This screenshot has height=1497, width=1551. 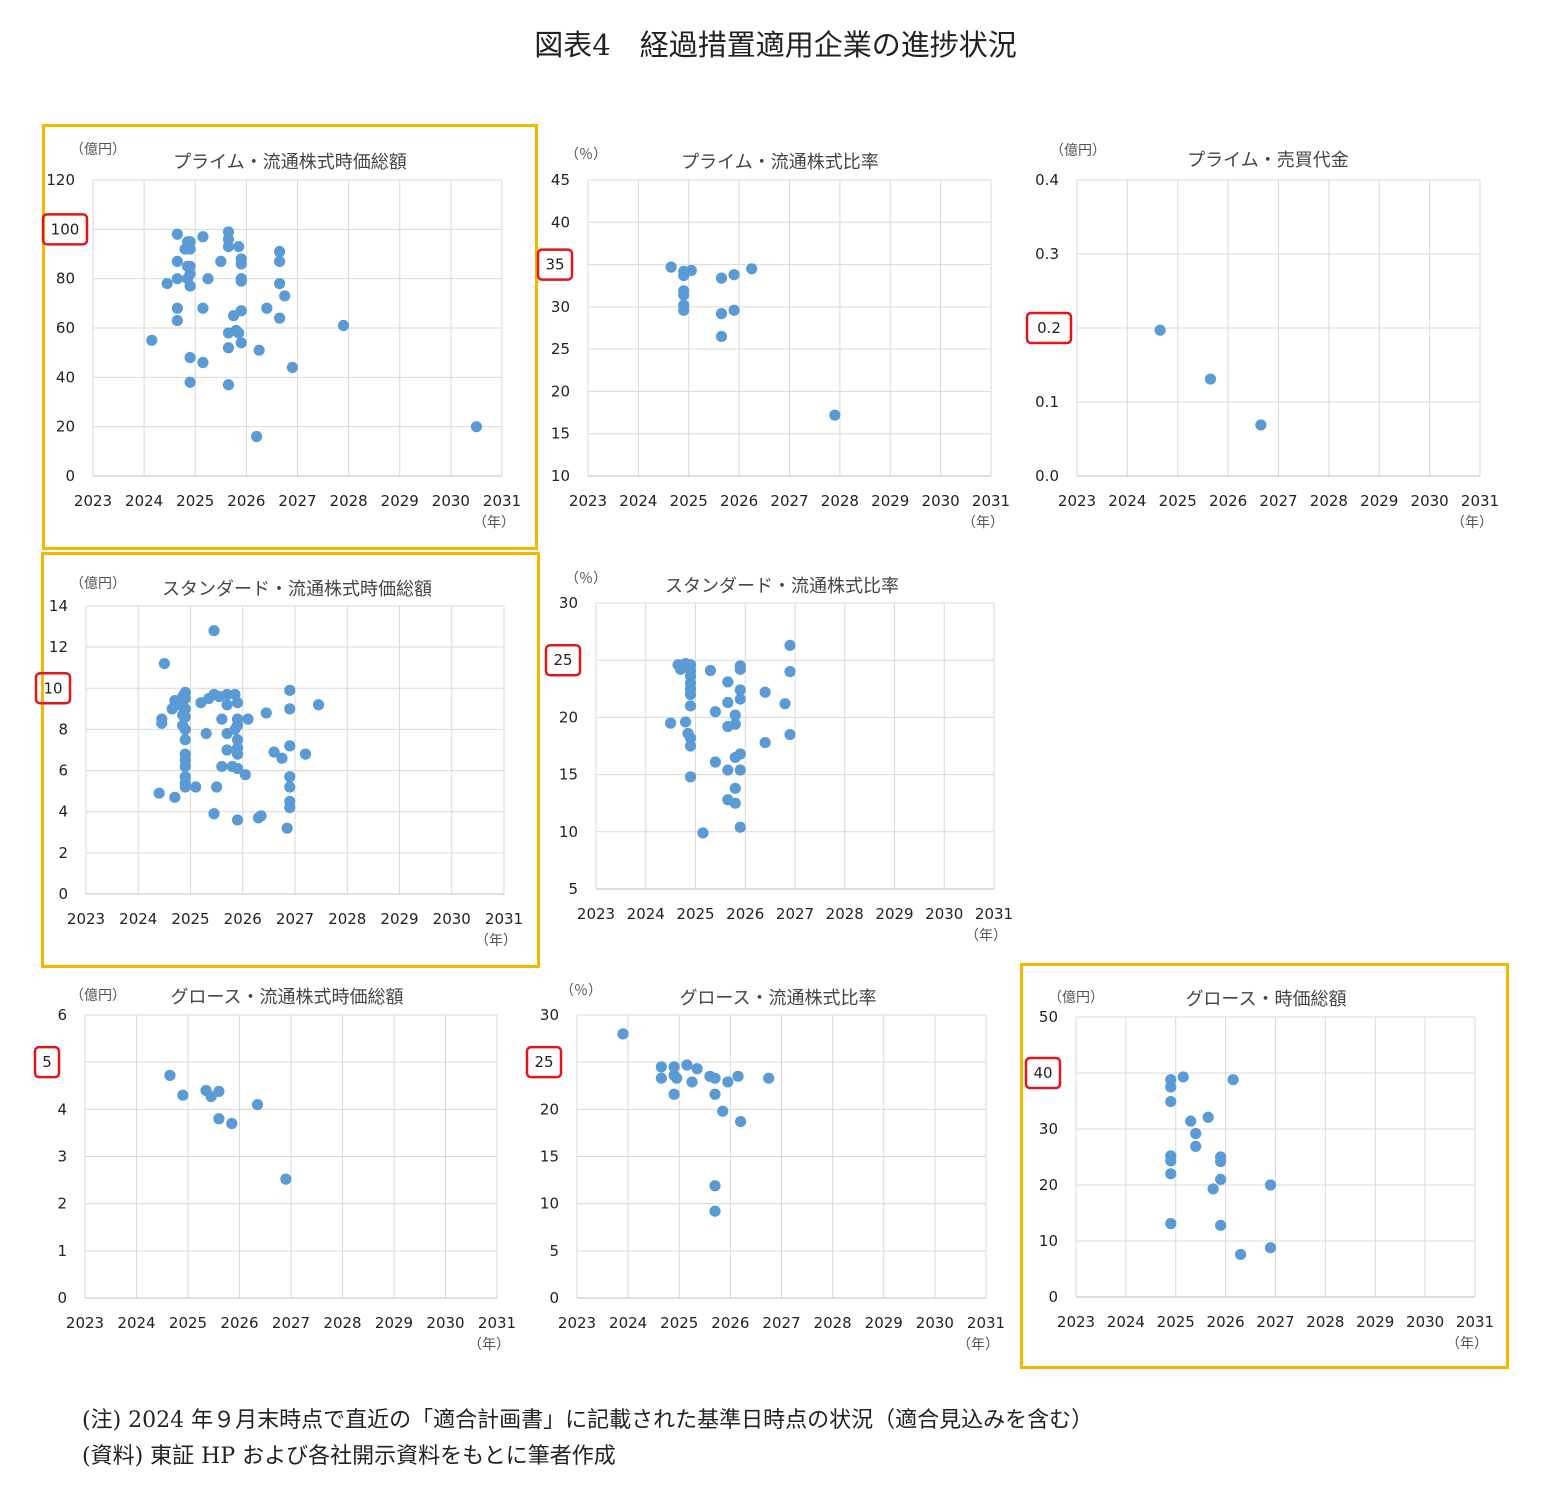 I want to click on chart-title: スタンダード・流通株式比率, so click(x=782, y=586).